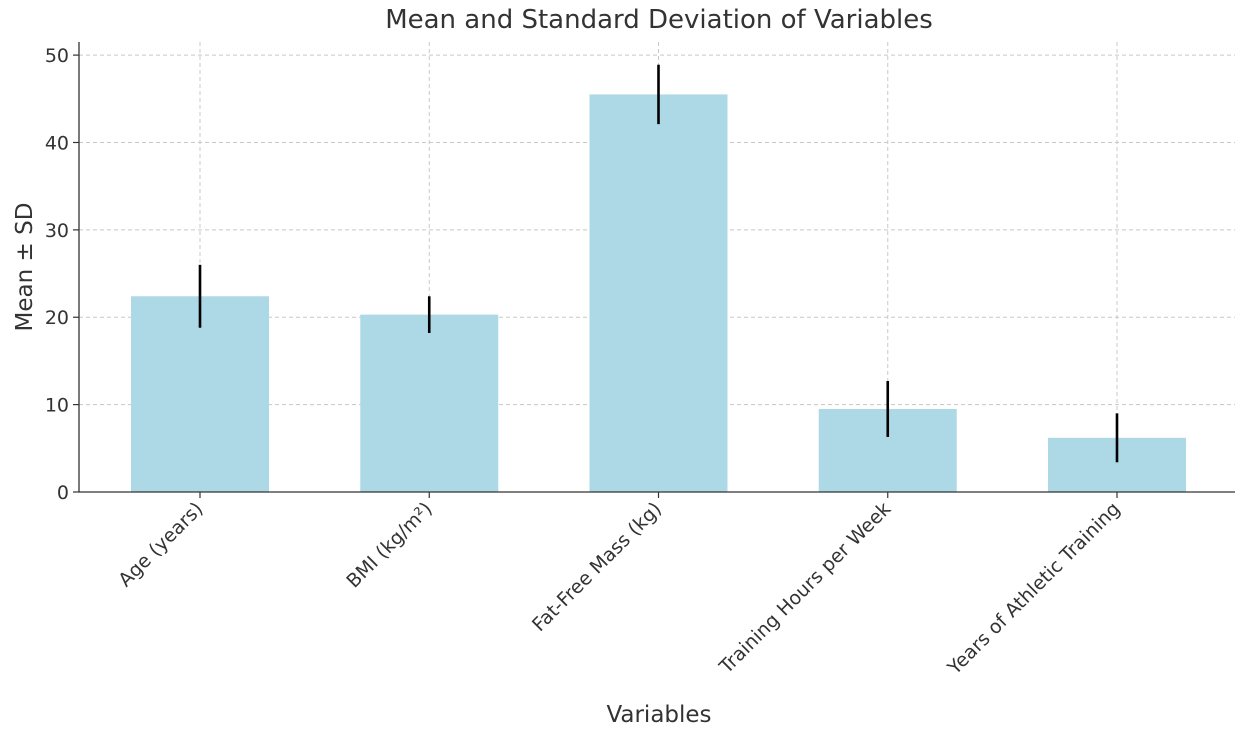 The height and width of the screenshot is (729, 1235). What do you see at coordinates (658, 715) in the screenshot?
I see `x-axis-label: Variables` at bounding box center [658, 715].